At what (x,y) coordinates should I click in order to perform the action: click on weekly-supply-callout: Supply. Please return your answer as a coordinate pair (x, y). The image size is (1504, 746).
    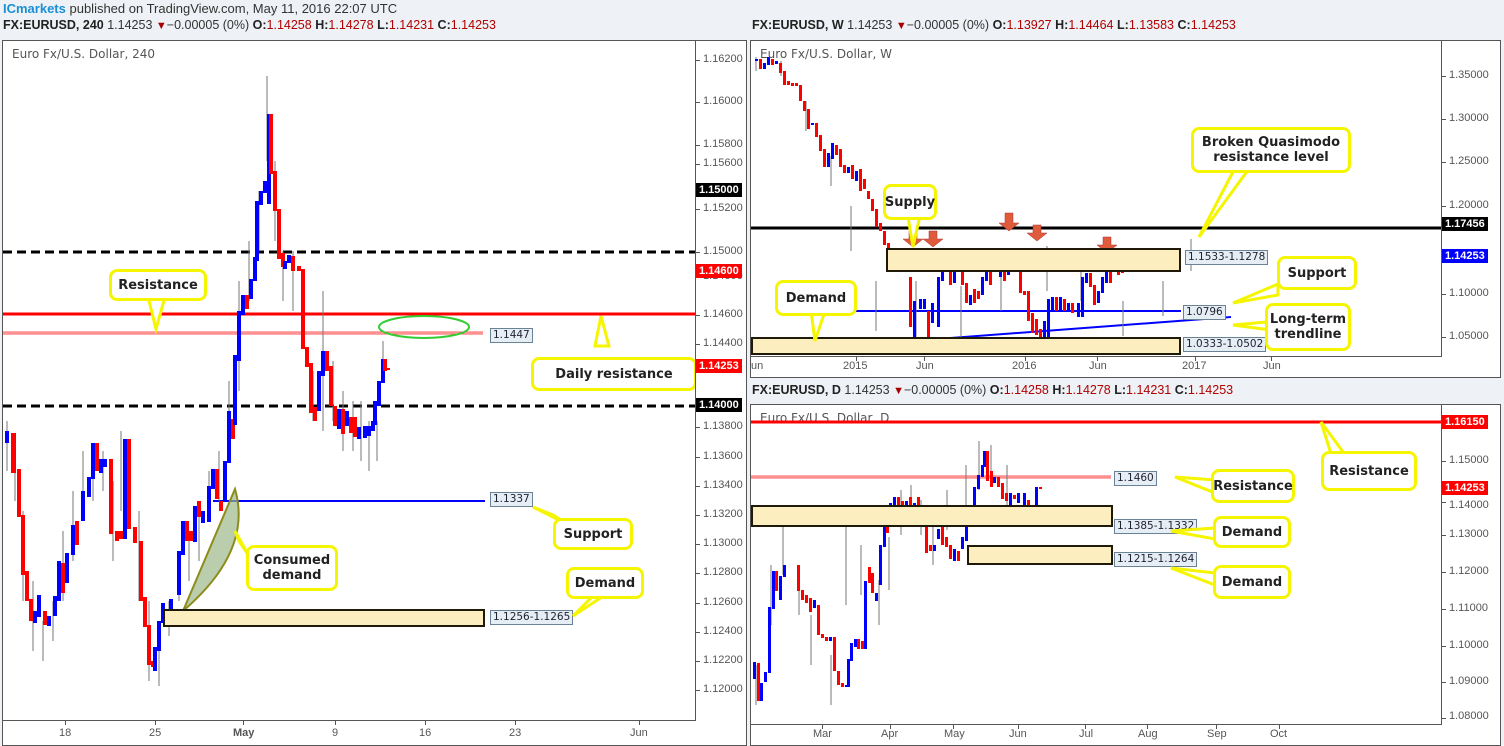
    Looking at the image, I should click on (910, 202).